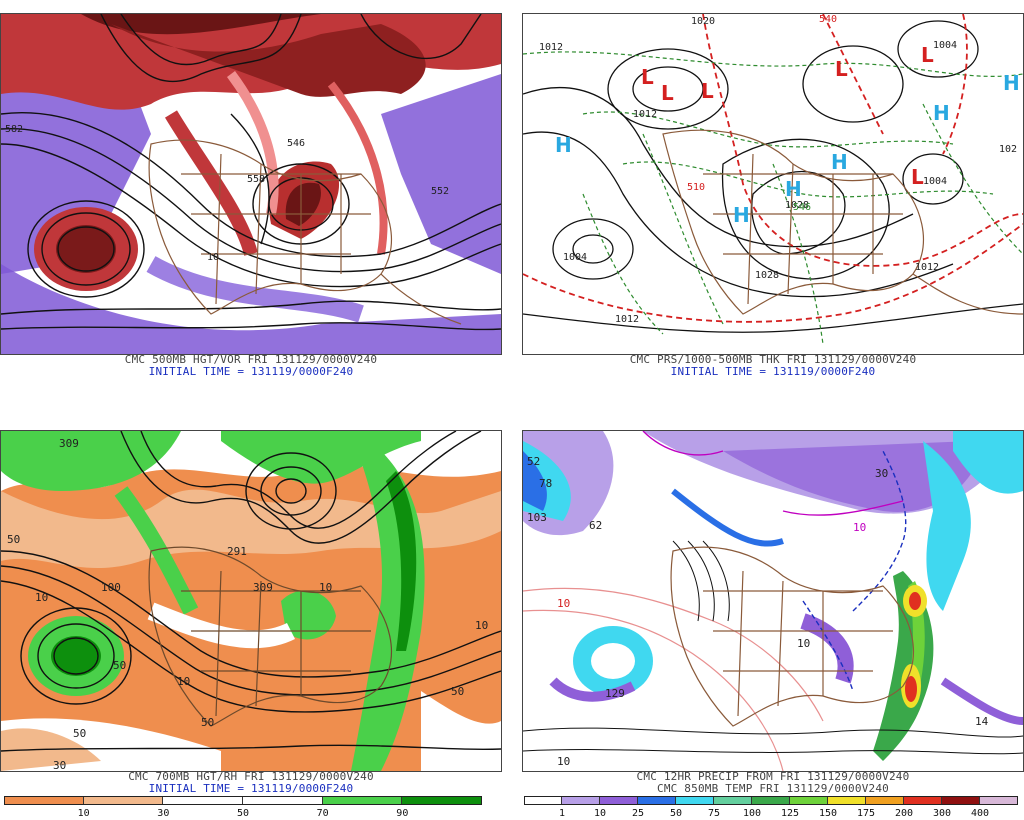 Image resolution: width=1024 pixels, height=820 pixels. Describe the element at coordinates (982, 721) in the screenshot. I see `temperature-label: 14` at that location.